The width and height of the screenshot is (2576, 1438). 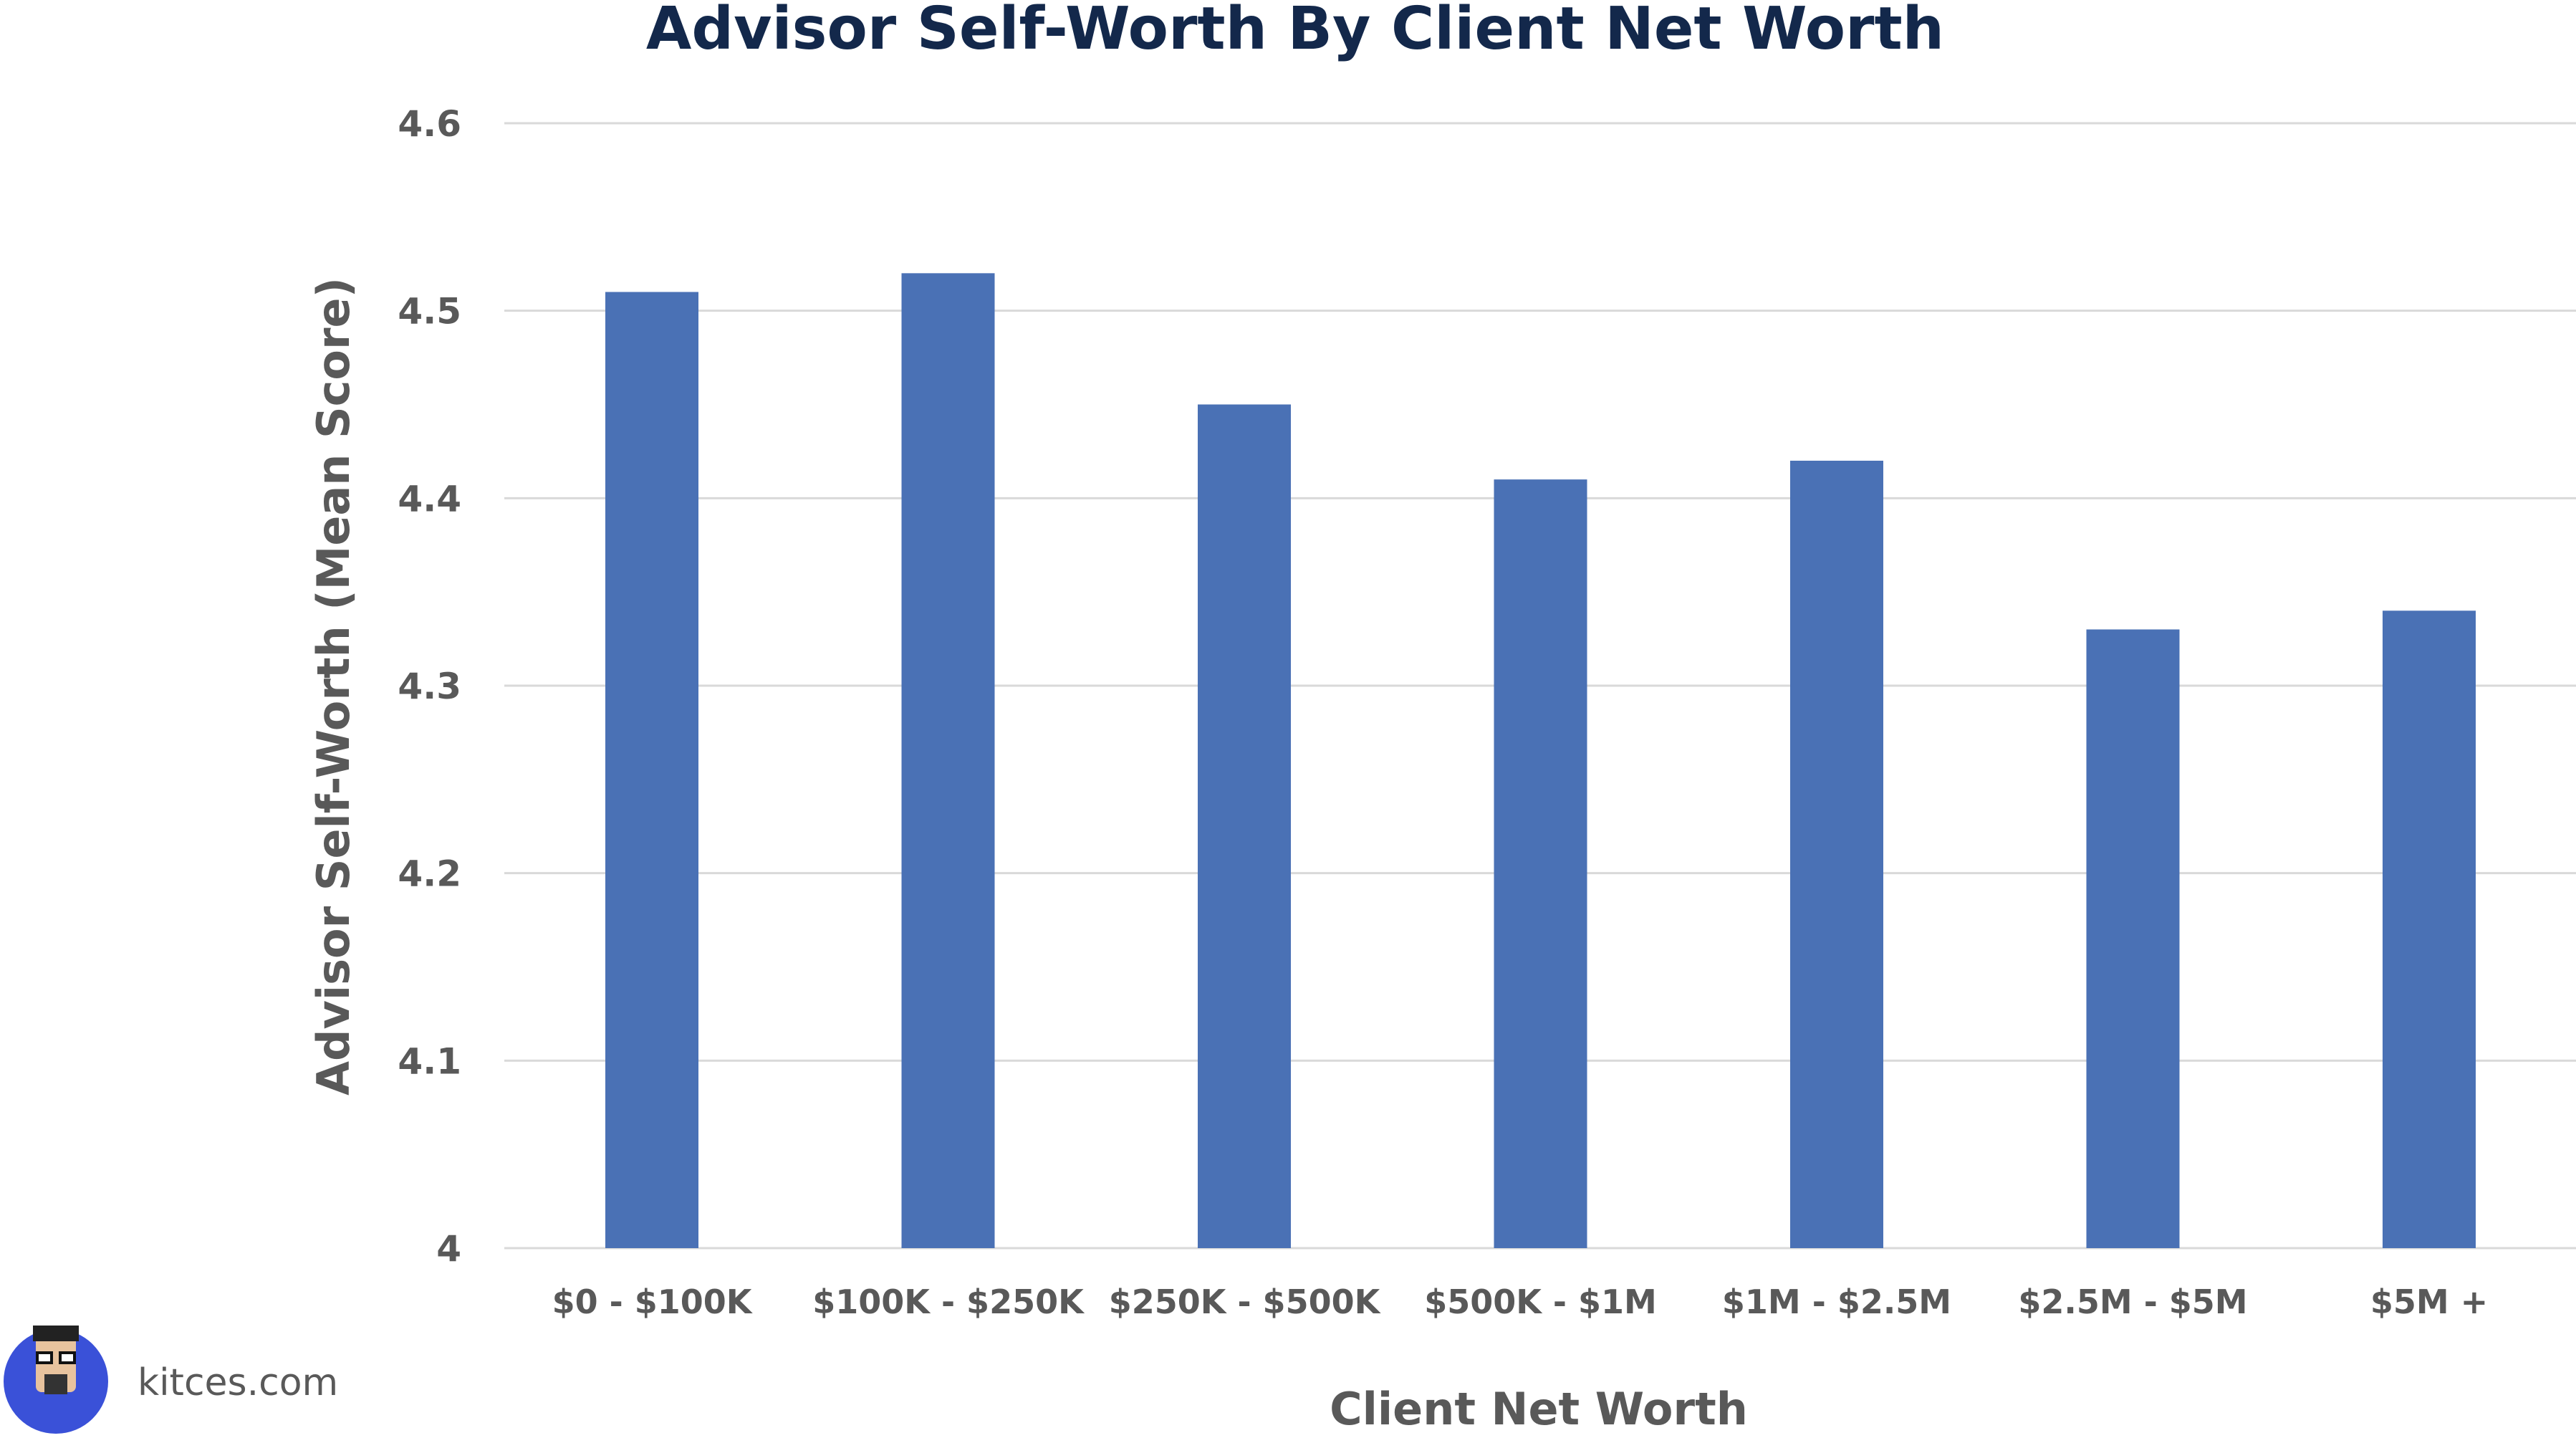 I want to click on x-category-label: $5M +, so click(x=2429, y=1302).